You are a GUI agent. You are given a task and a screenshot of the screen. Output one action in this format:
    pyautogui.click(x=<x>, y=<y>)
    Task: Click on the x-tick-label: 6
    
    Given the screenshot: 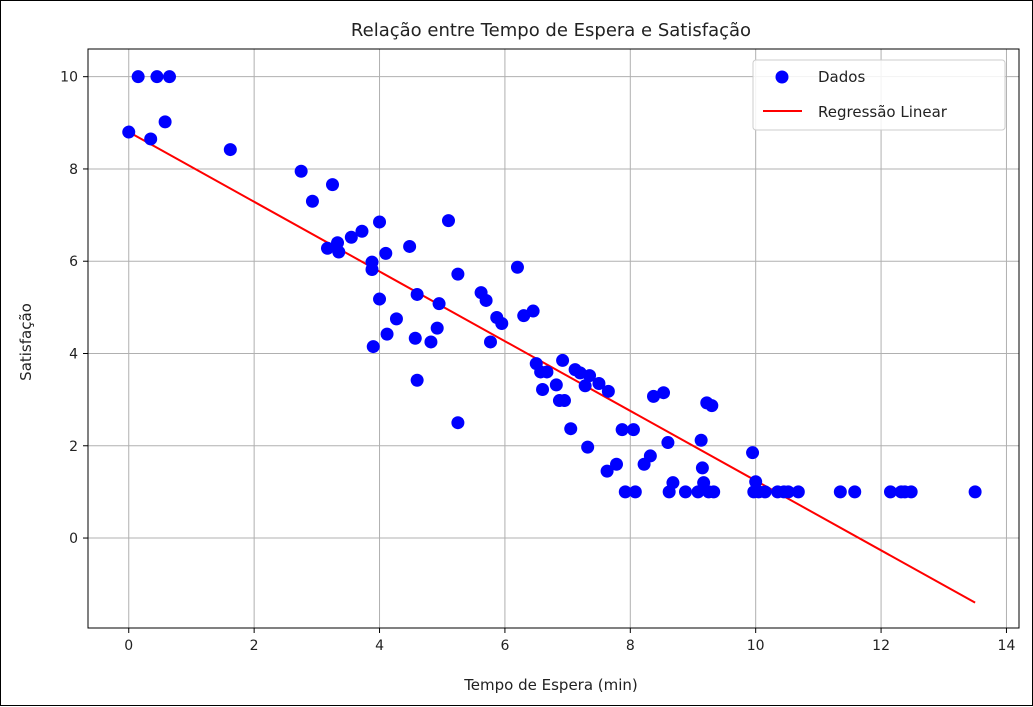 What is the action you would take?
    pyautogui.click(x=504, y=646)
    